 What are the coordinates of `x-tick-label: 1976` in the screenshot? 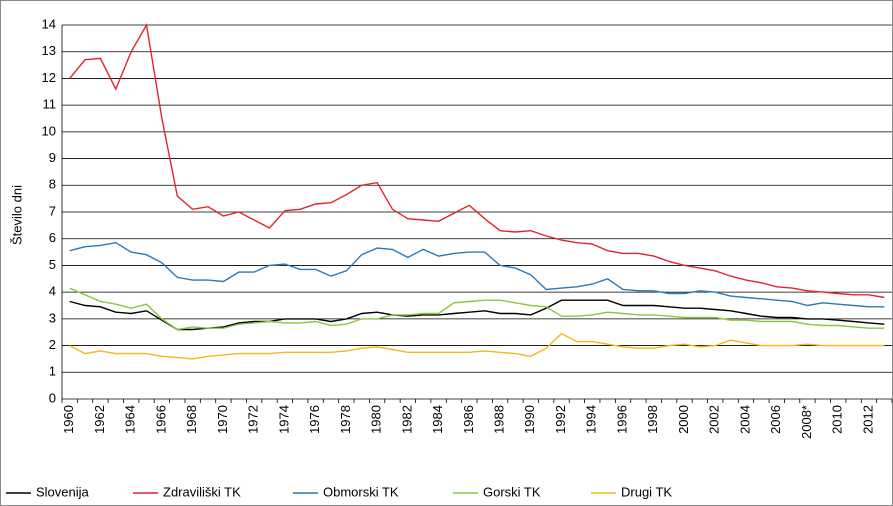 It's located at (314, 419).